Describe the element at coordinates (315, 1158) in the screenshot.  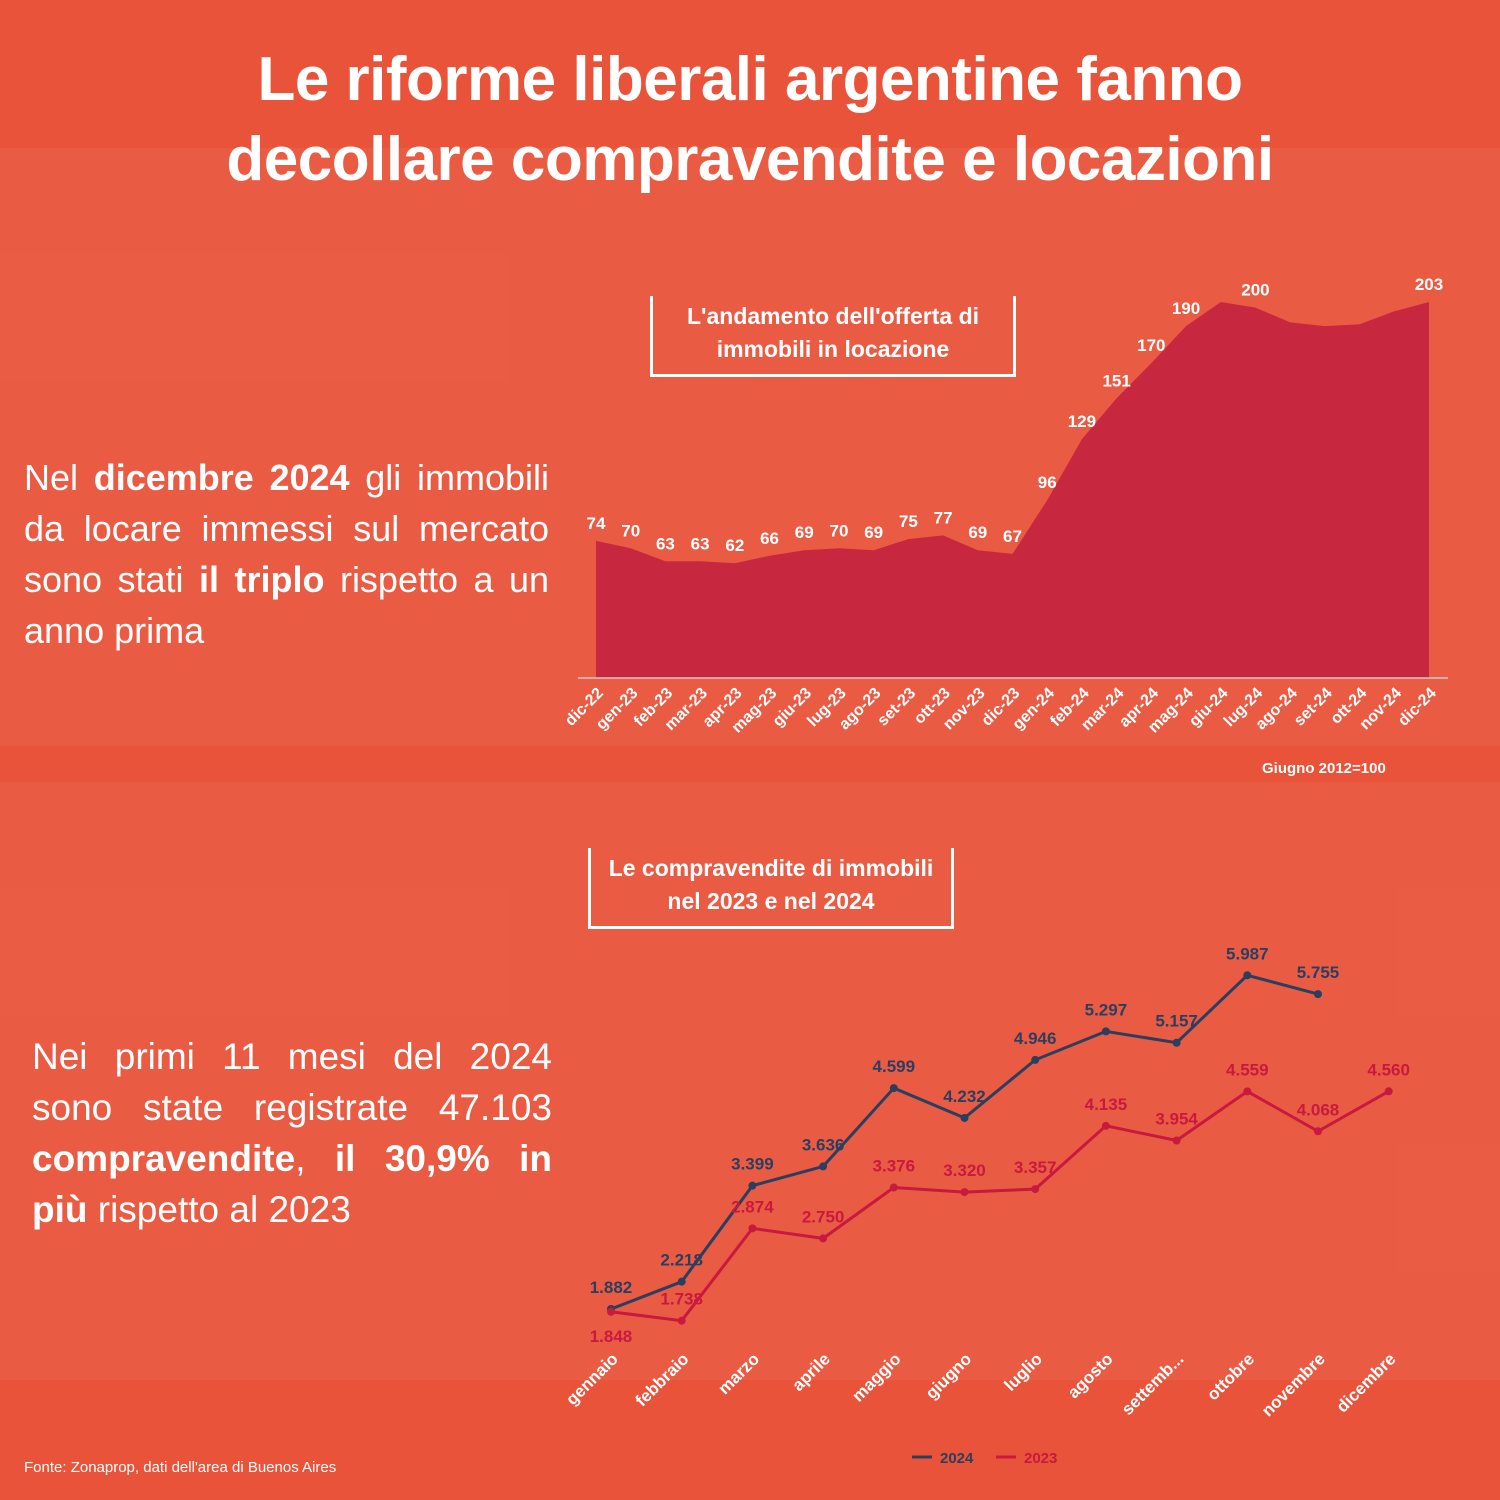
I see `text-fragment: ,` at that location.